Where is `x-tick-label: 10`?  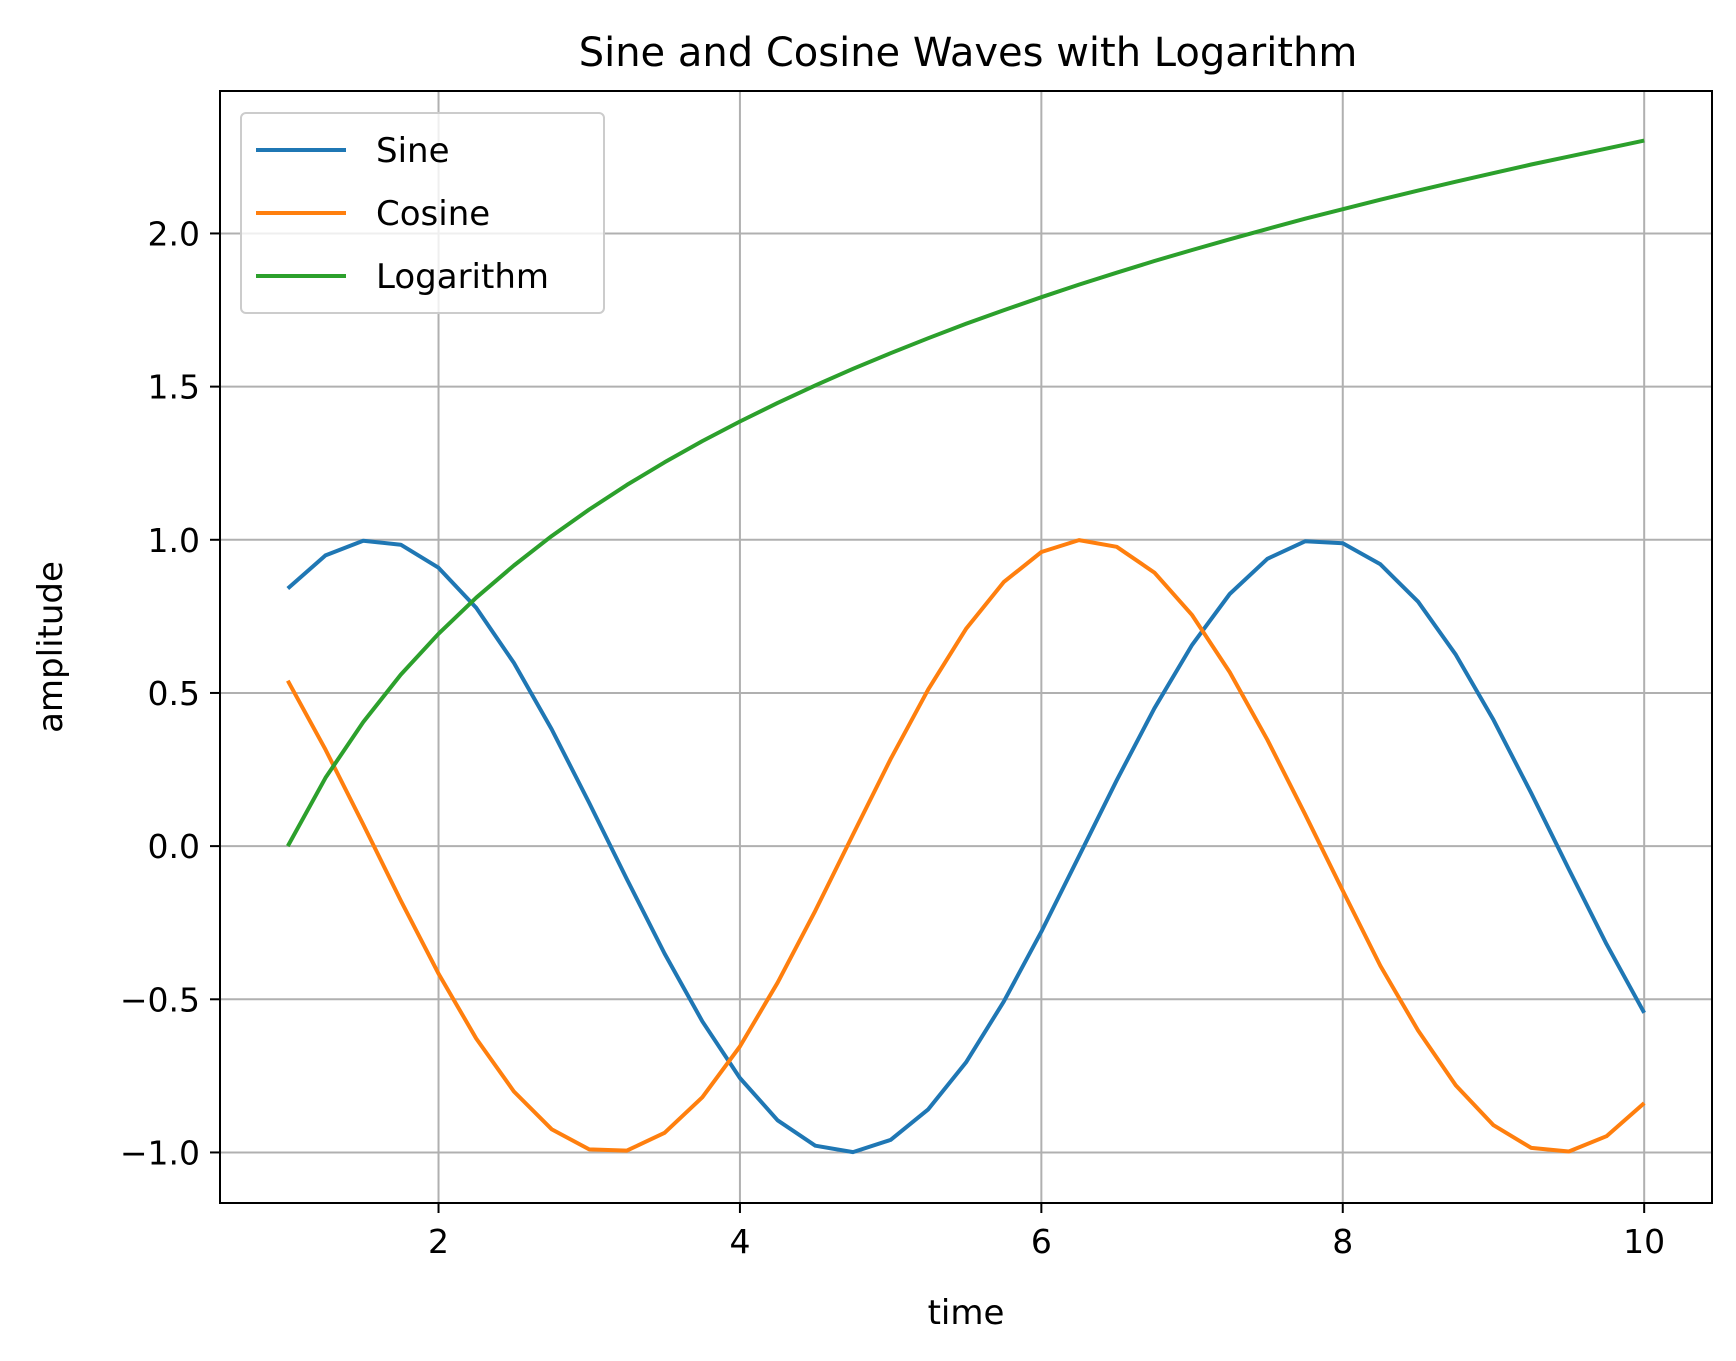 x-tick-label: 10 is located at coordinates (1644, 1241).